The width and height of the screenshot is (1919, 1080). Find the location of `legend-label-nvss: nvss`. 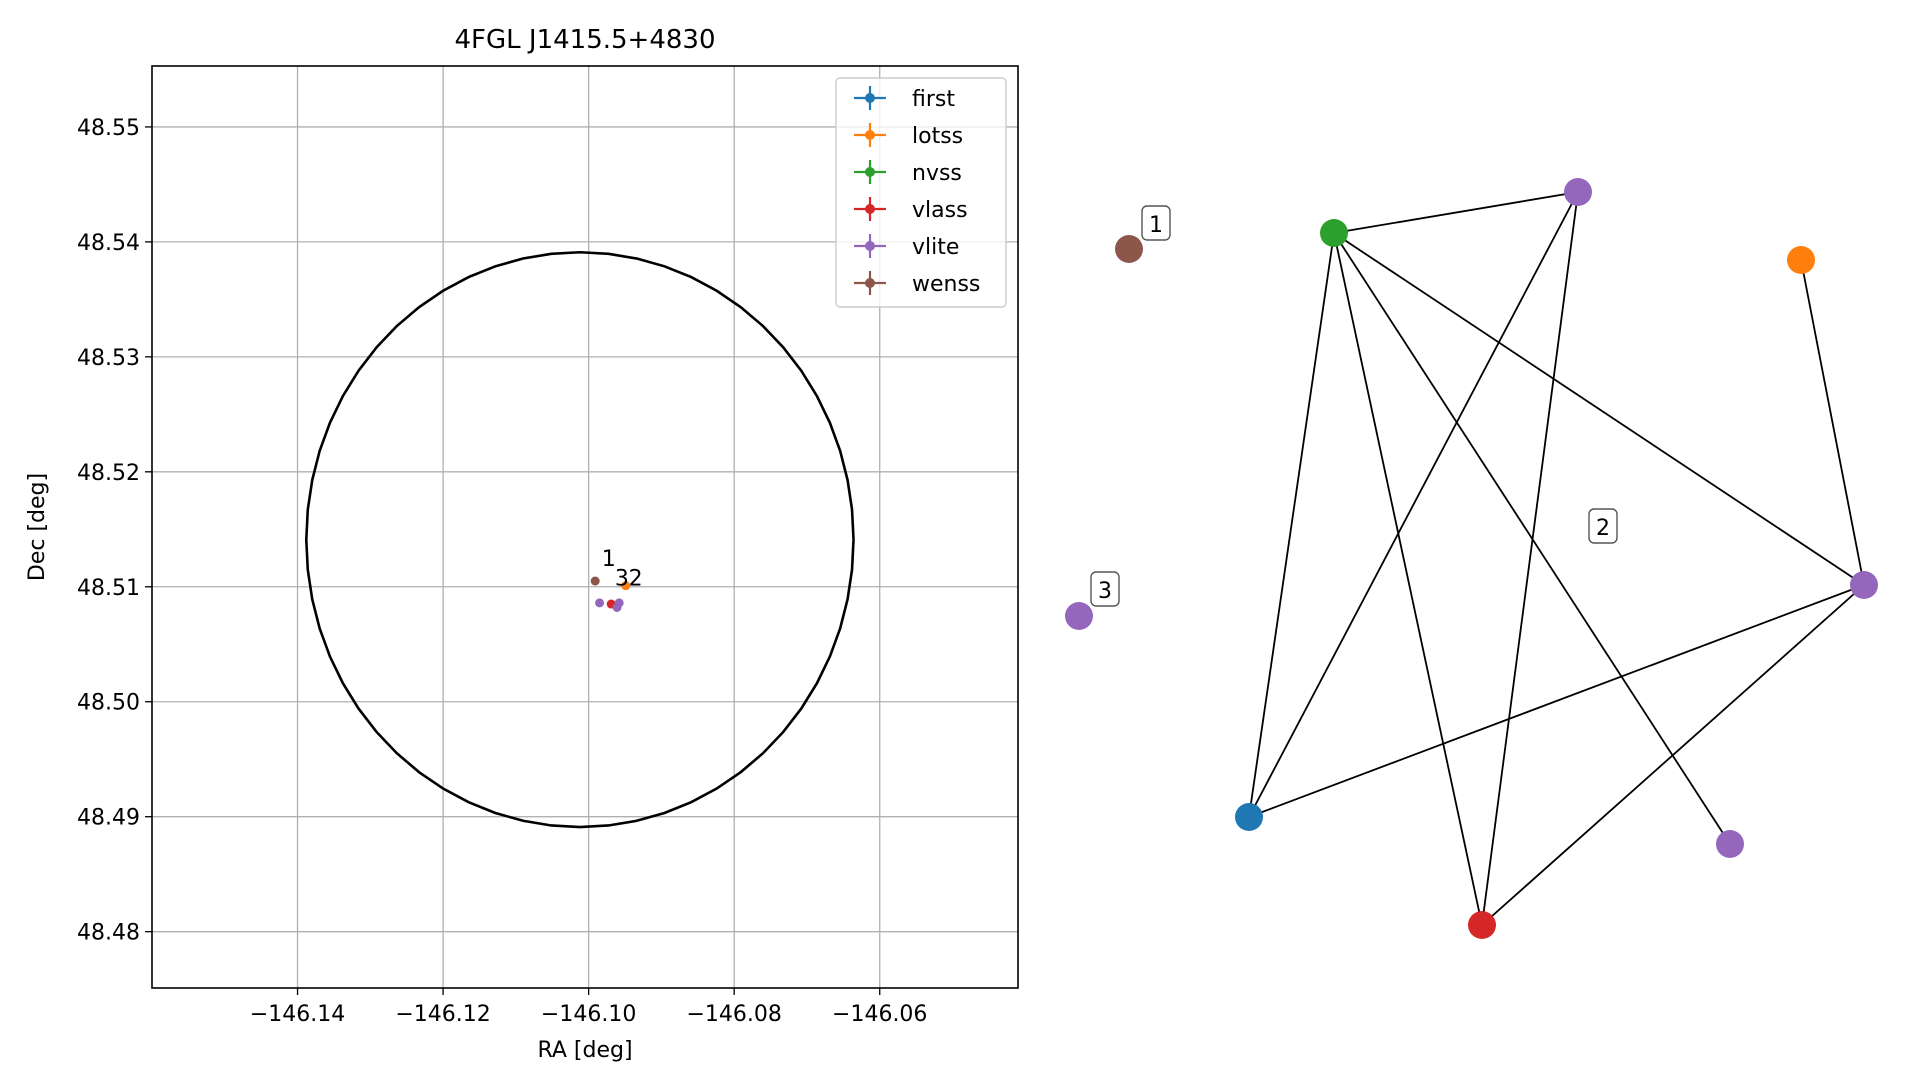

legend-label-nvss: nvss is located at coordinates (937, 173).